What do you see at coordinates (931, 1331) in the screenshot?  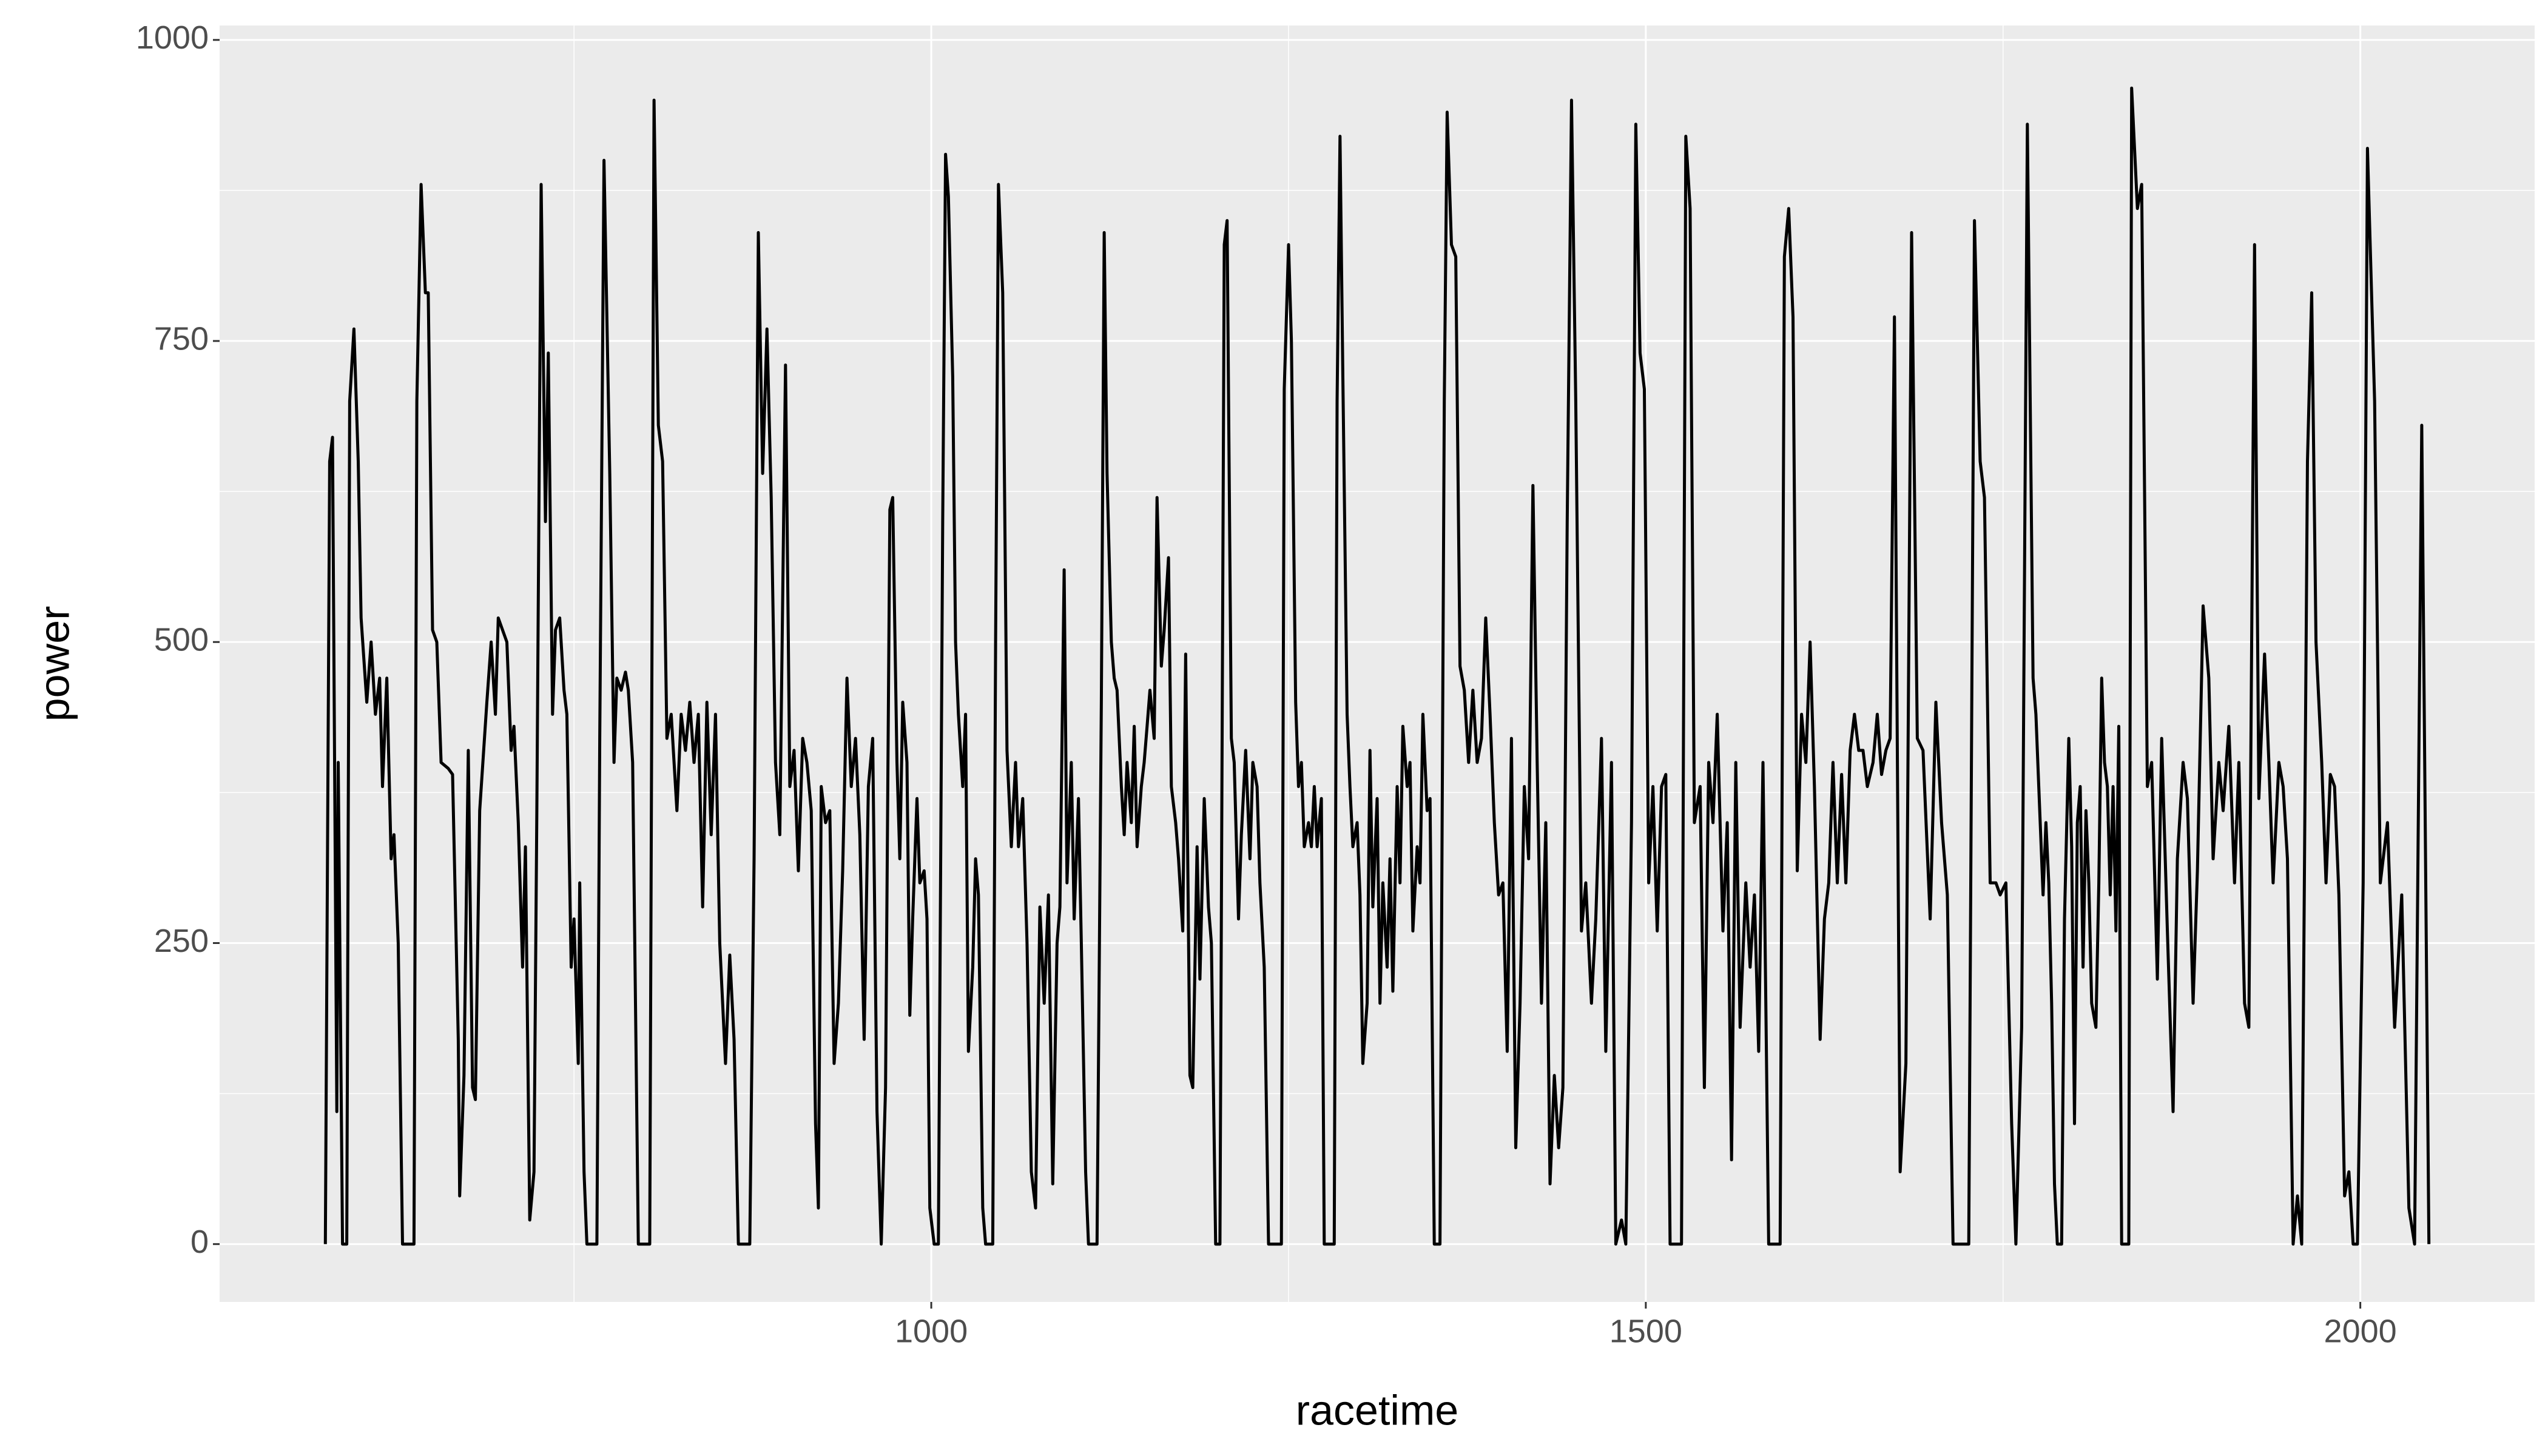 I see `x-tick-label: 1000` at bounding box center [931, 1331].